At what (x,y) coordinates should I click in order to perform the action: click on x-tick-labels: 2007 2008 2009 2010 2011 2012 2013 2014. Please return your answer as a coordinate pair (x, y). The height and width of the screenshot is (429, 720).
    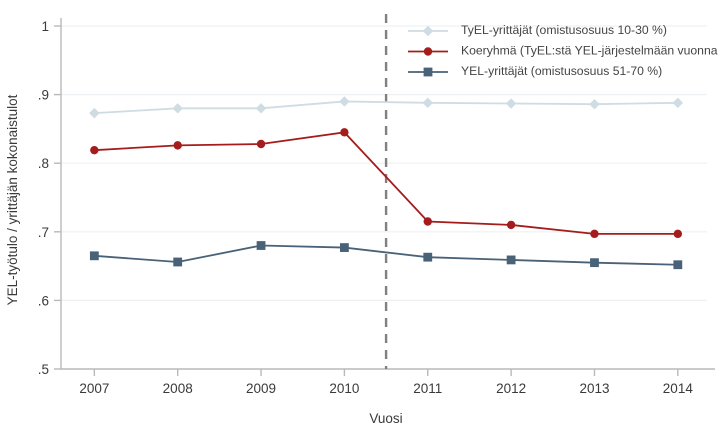
    Looking at the image, I should click on (386, 388).